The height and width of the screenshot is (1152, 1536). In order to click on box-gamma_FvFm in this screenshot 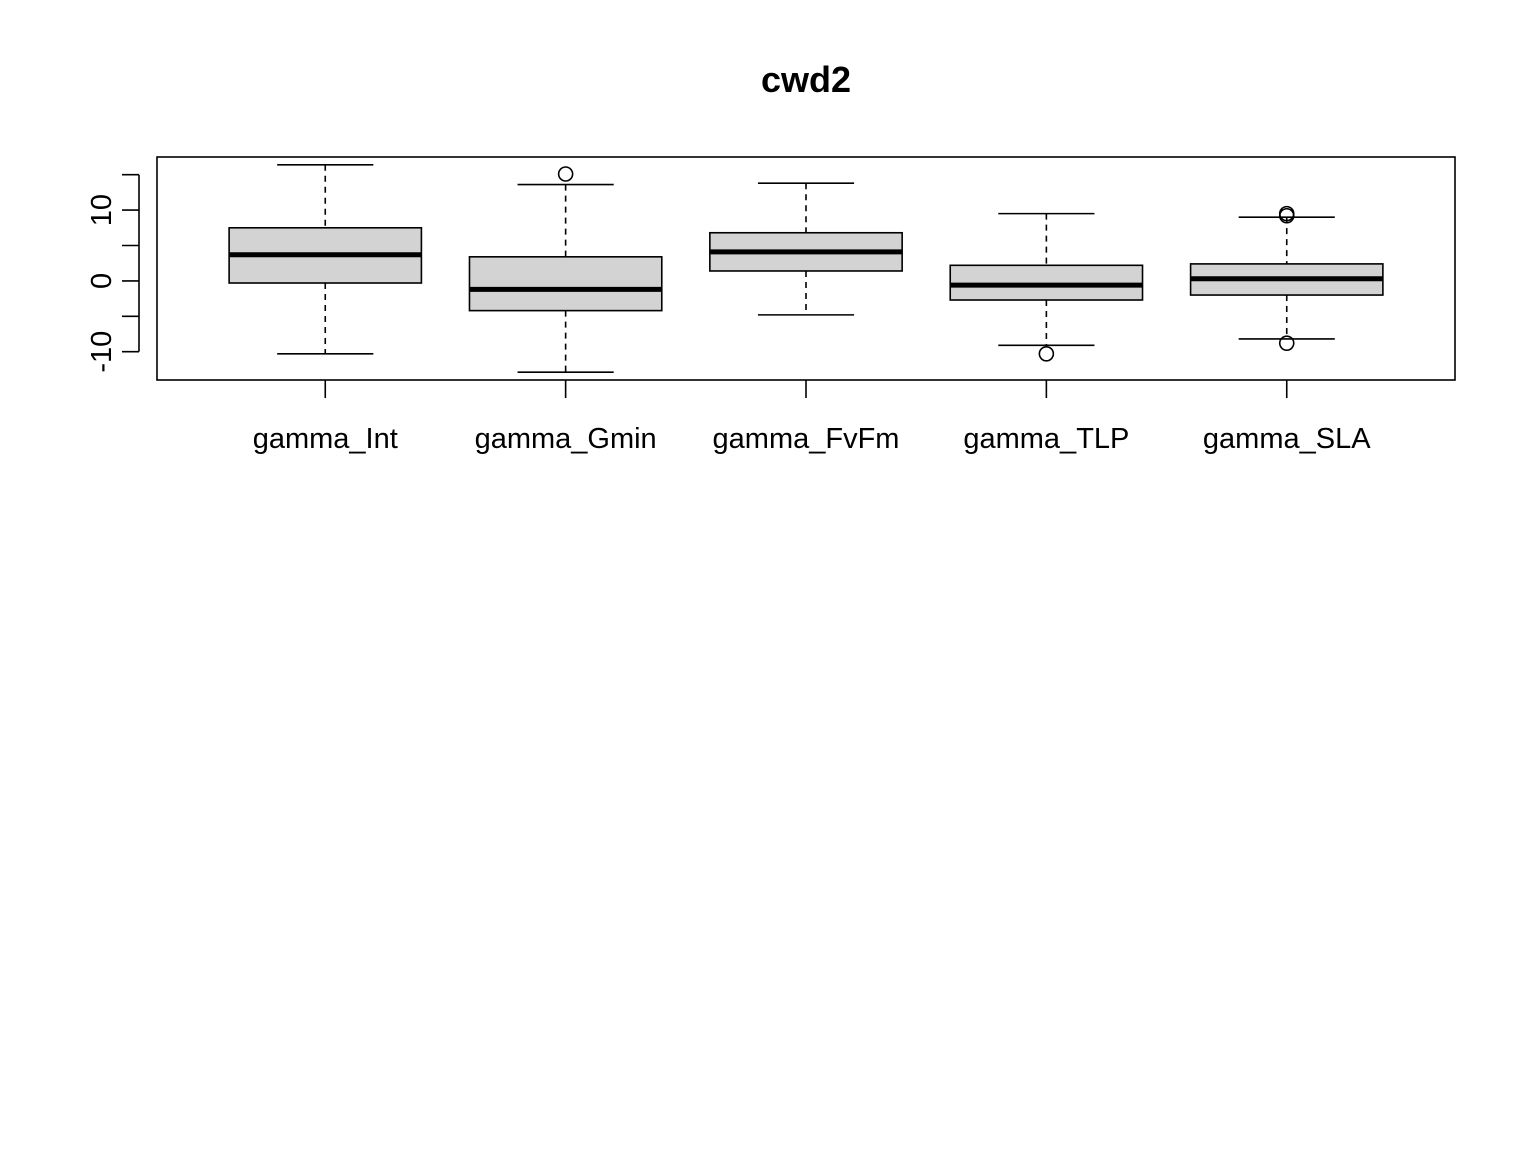, I will do `click(806, 249)`.